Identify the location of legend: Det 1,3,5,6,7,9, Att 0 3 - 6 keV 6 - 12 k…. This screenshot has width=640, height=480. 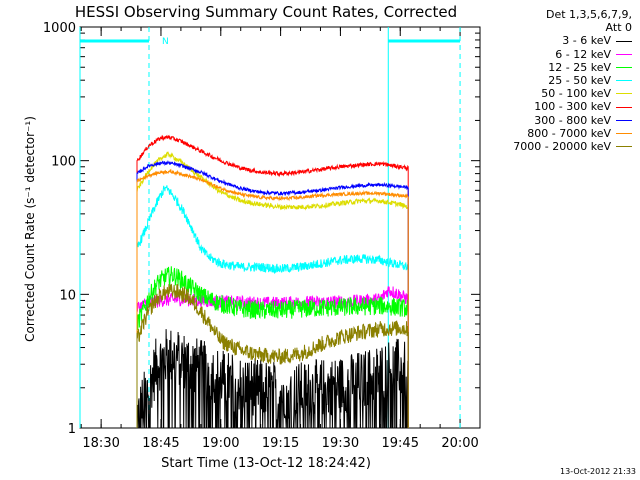
(559, 80).